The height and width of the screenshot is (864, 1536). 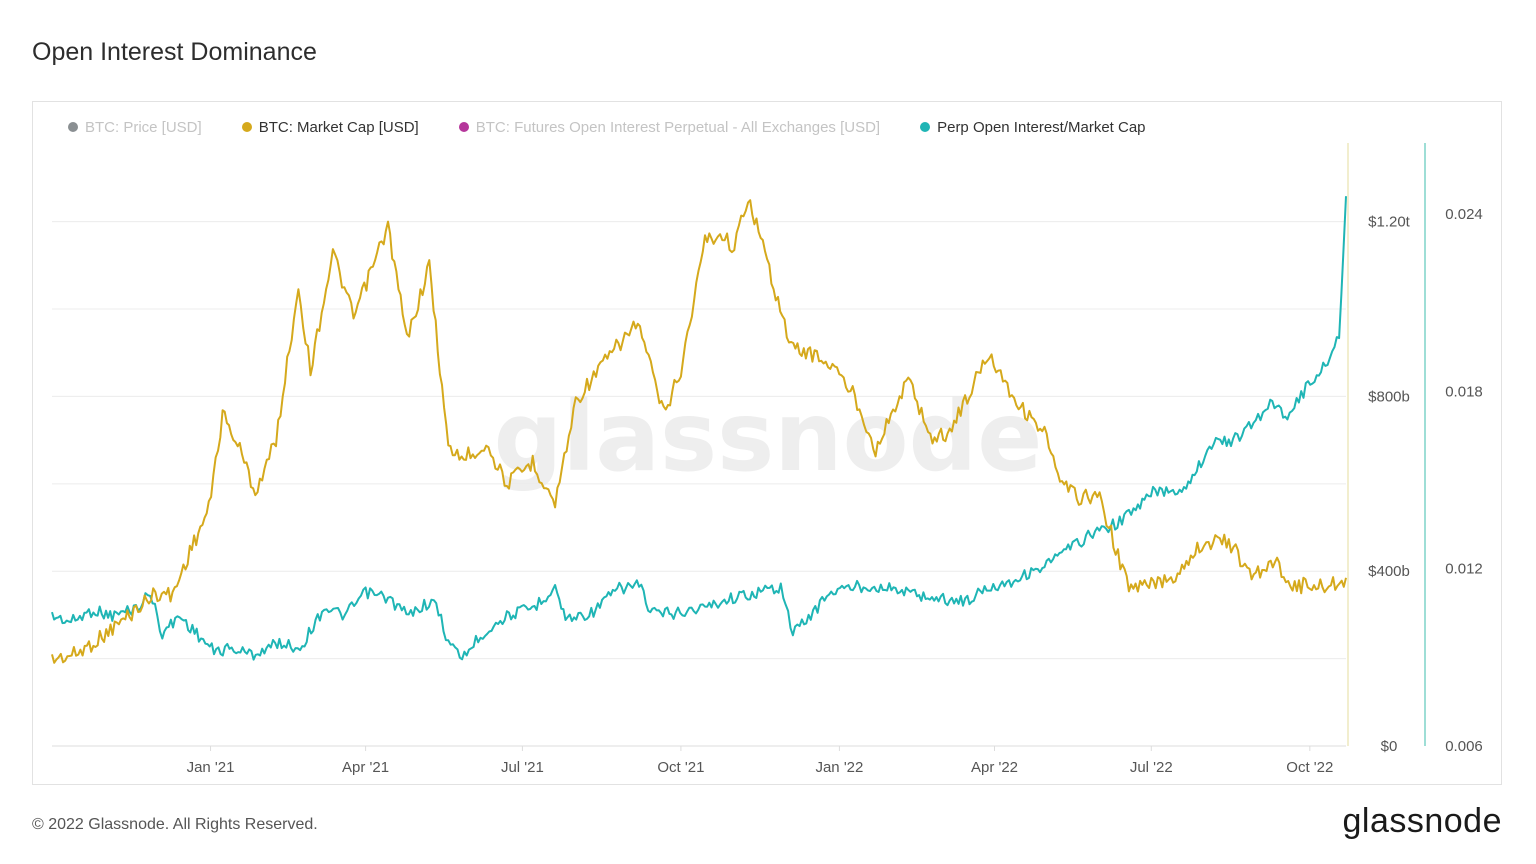 I want to click on x-tick-label: Oct '22, so click(x=1309, y=767).